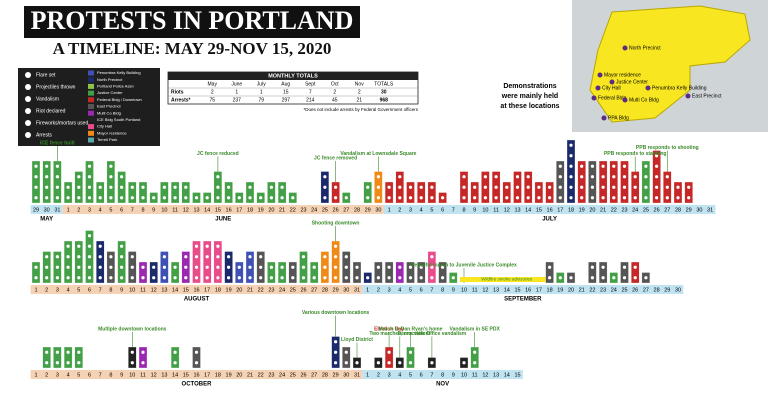  Describe the element at coordinates (303, 290) in the screenshot. I see `day-label: 26` at that location.